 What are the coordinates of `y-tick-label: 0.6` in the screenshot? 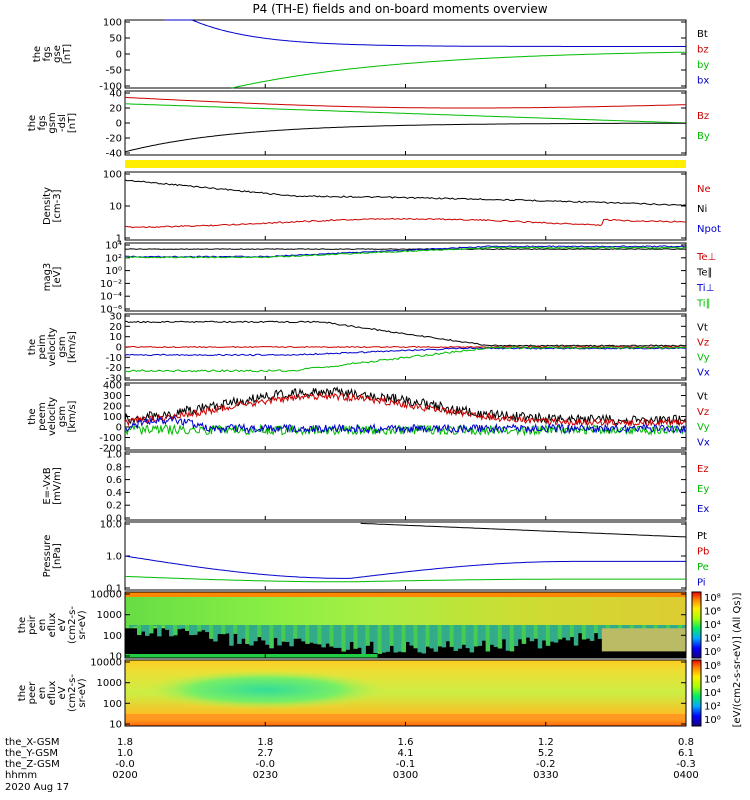 It's located at (114, 480).